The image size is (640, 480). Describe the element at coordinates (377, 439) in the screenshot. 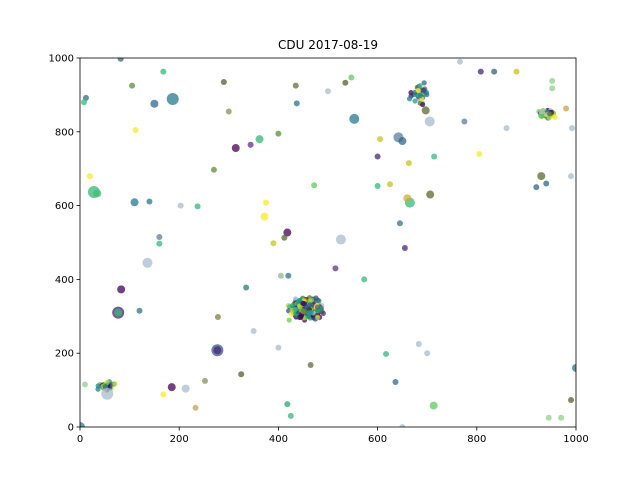

I see `x-tick-label-3: 600` at that location.